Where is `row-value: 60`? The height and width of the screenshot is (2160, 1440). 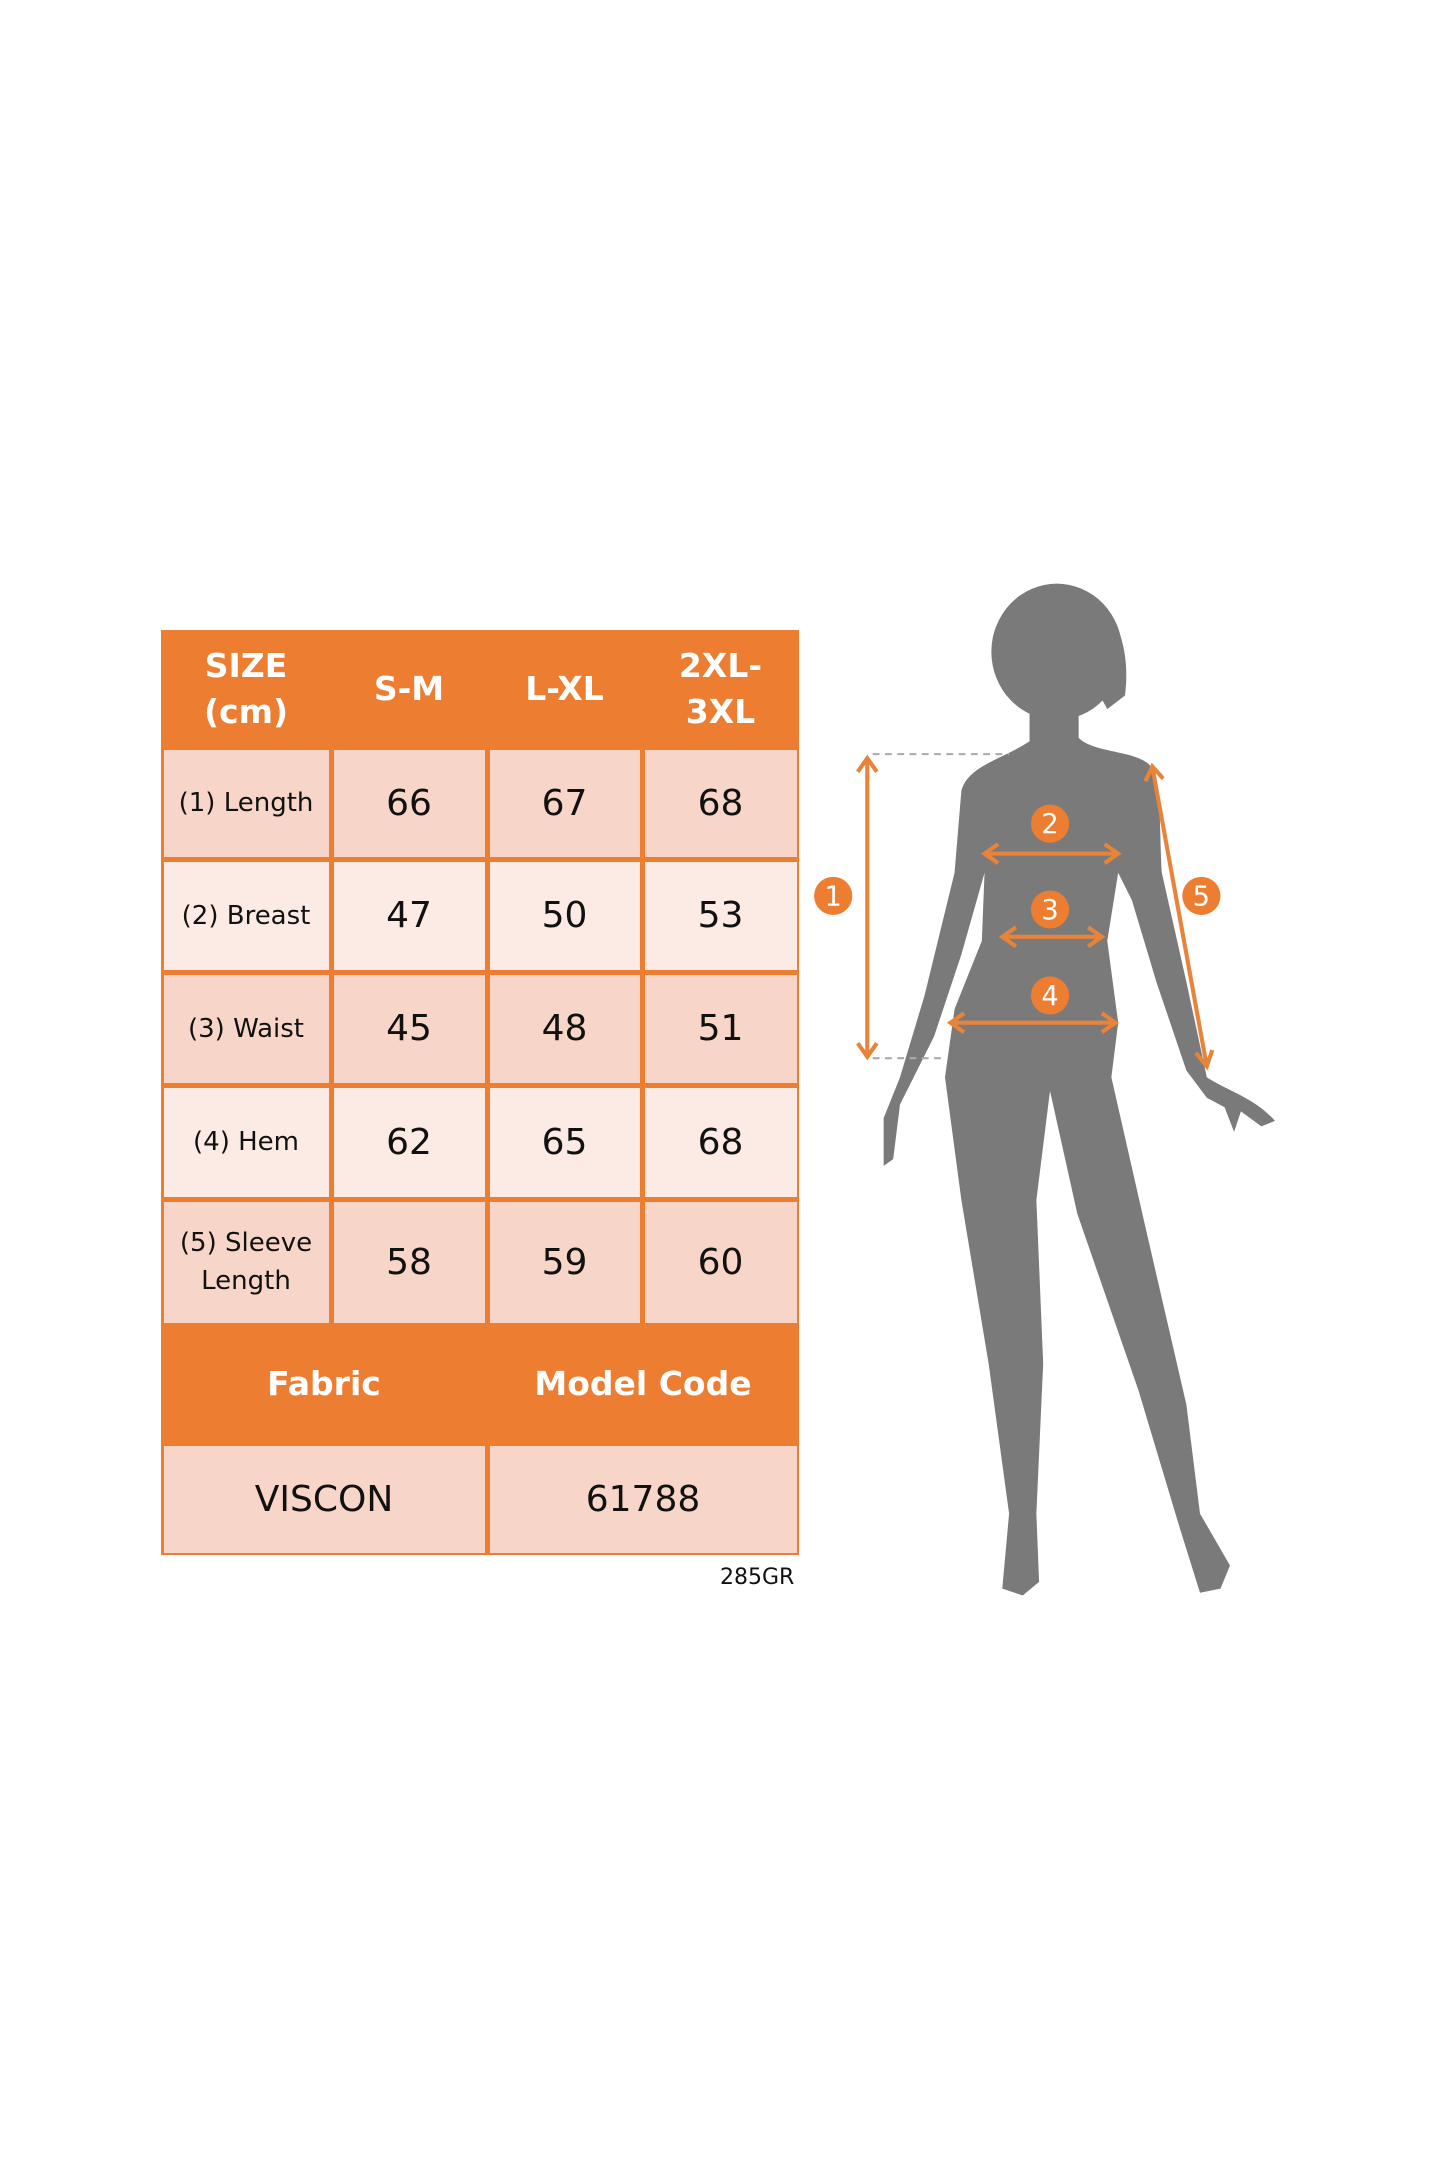
row-value: 60 is located at coordinates (720, 1262).